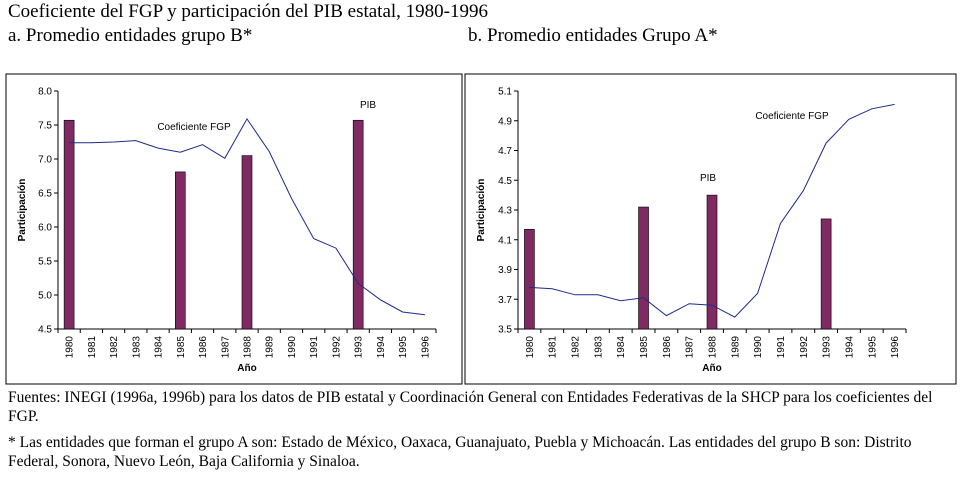 This screenshot has height=488, width=962. I want to click on chart-a-y-tick-label: 6.0, so click(45, 228).